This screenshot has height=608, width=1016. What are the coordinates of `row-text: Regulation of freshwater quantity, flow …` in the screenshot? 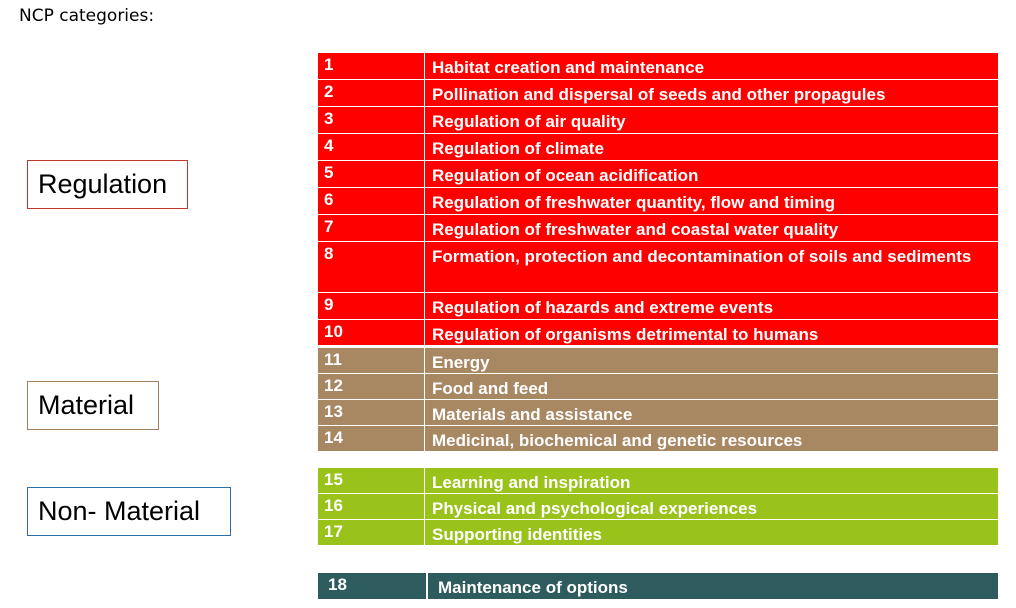 It's located at (633, 202).